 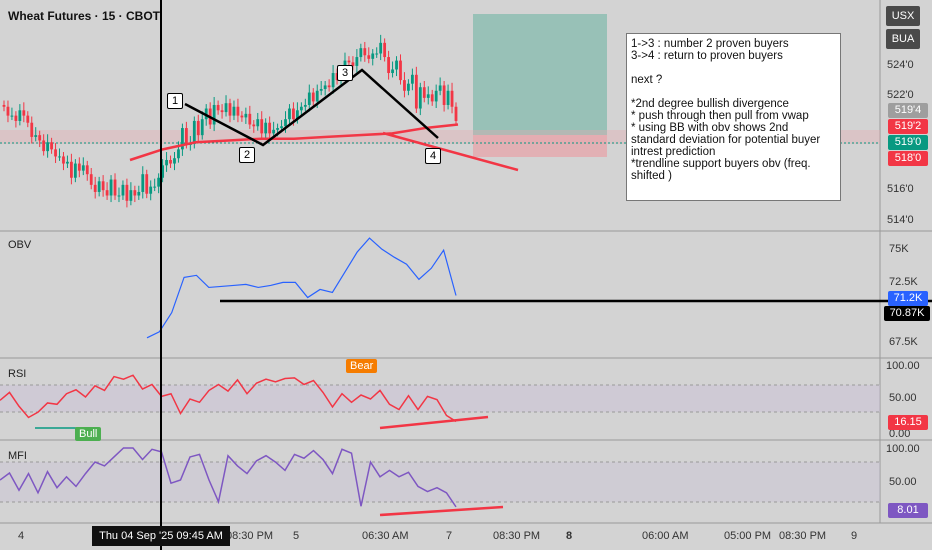 What do you see at coordinates (900, 189) in the screenshot?
I see `price-tick: 516'0` at bounding box center [900, 189].